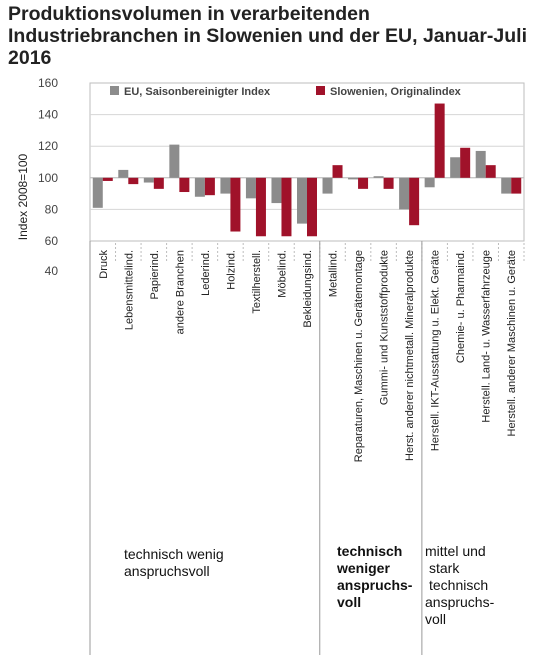 Image resolution: width=536 pixels, height=658 pixels. Describe the element at coordinates (308, 289) in the screenshot. I see `category-label: Bekleidungsind.` at that location.